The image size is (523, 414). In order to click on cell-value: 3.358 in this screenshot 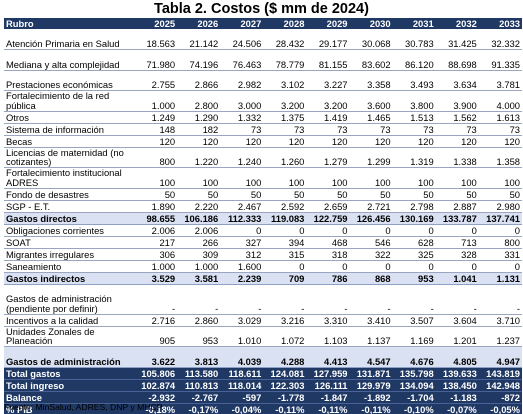, I will do `click(379, 84)`.